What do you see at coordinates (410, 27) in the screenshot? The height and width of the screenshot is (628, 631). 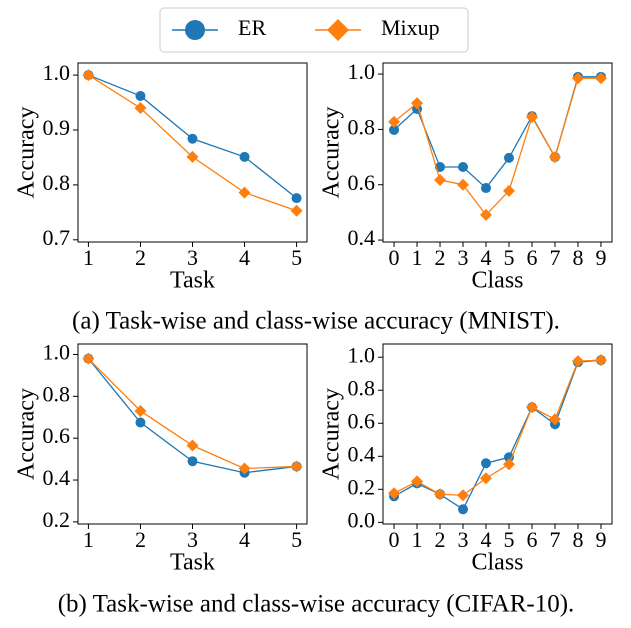 I see `legend-label: Mixup` at bounding box center [410, 27].